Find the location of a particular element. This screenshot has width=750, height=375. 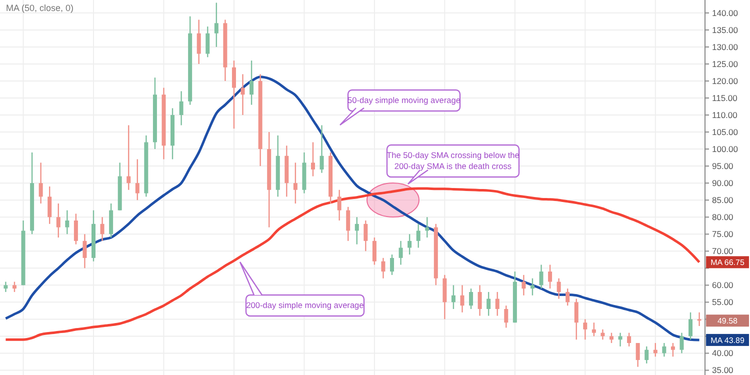

y-tick-label: 80.00 is located at coordinates (723, 217).